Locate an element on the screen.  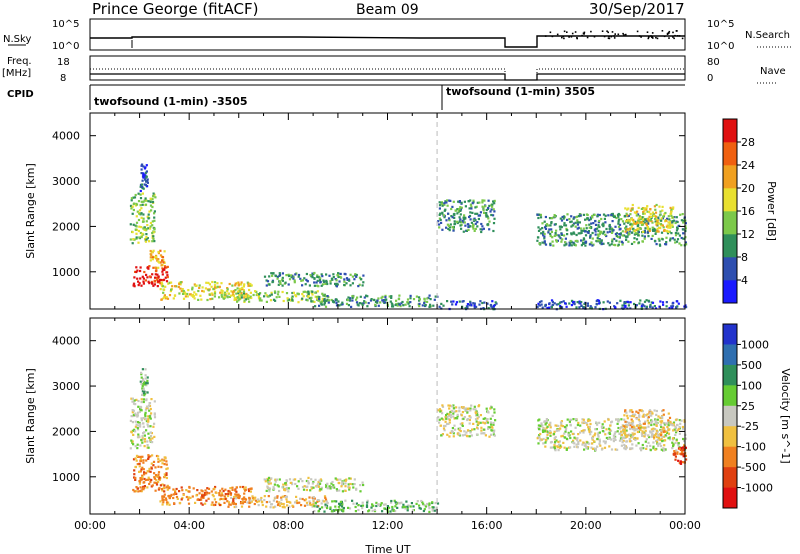
velocity-colorbar-tick-label: -25 is located at coordinates (750, 426).